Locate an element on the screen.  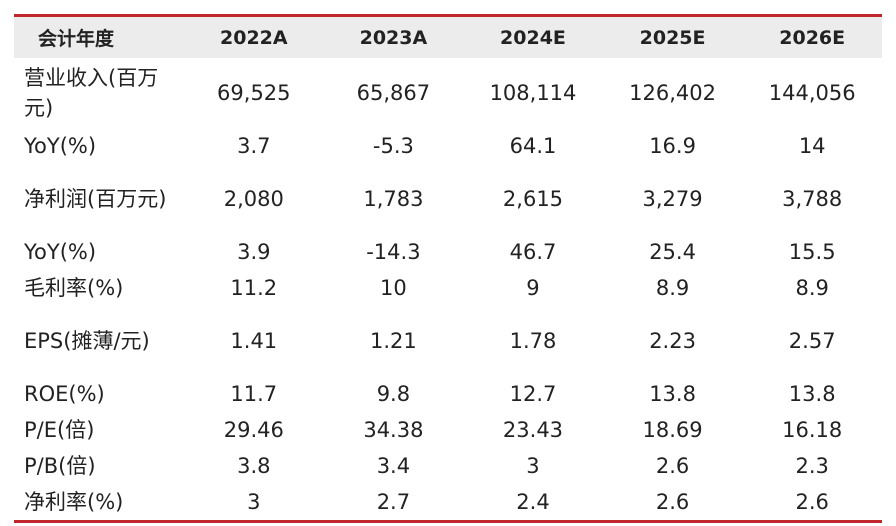
top-rule is located at coordinates (448, 15).